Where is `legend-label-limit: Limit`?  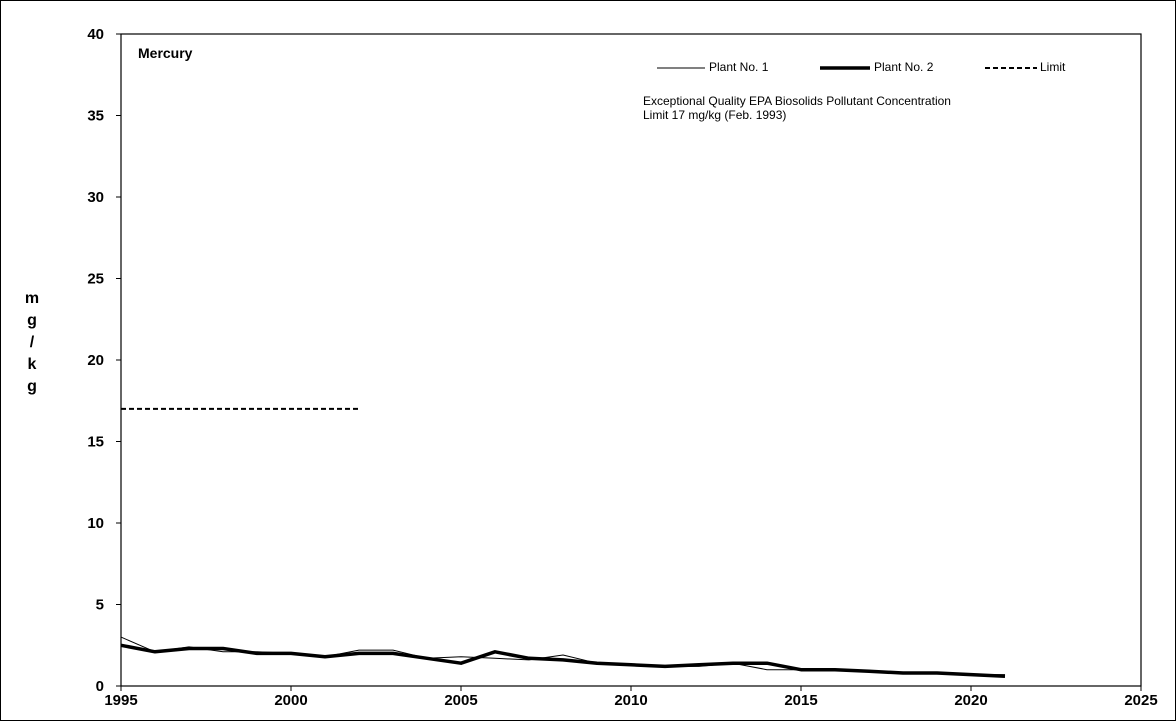
legend-label-limit: Limit is located at coordinates (1053, 67).